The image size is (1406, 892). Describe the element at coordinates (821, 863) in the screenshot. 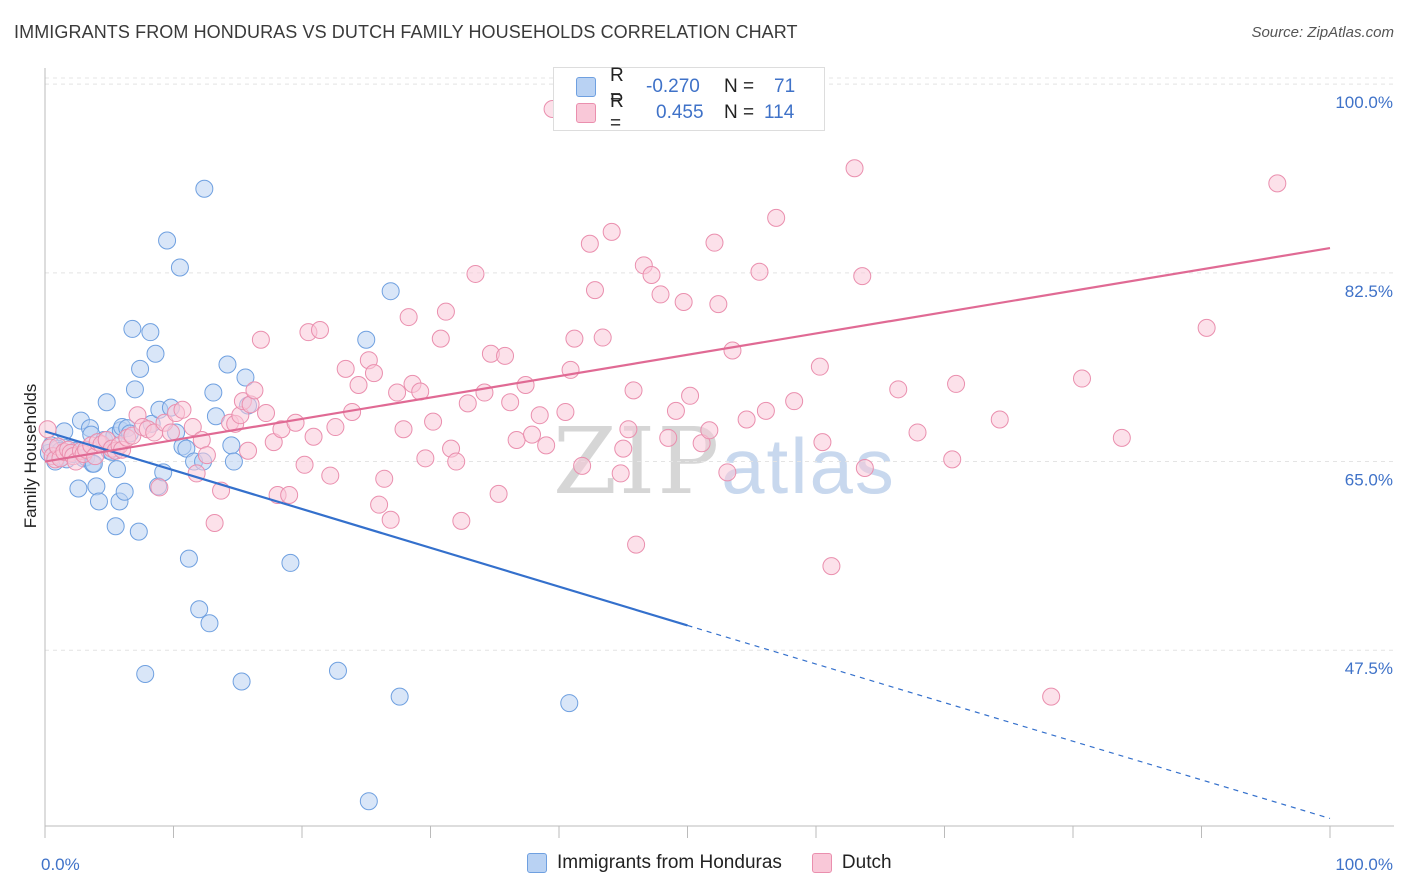

I see `legend-swatch-dutch` at that location.